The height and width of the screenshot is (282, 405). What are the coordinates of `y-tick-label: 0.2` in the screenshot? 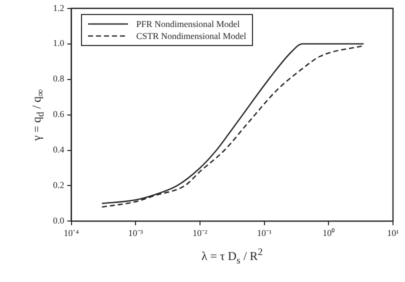 It's located at (58, 185).